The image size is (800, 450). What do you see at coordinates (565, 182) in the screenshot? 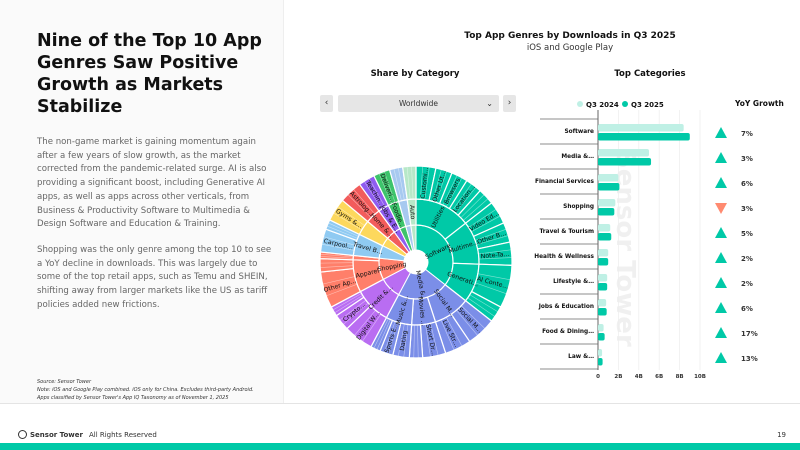
I see `category-label: Financial Services` at bounding box center [565, 182].